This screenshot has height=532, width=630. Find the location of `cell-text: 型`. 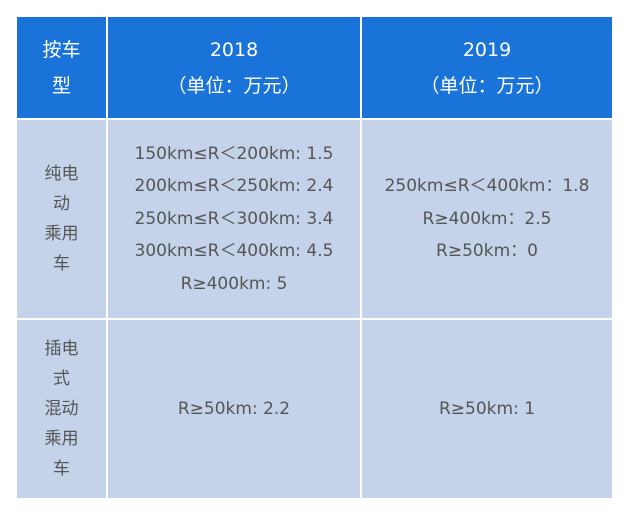

cell-text: 型 is located at coordinates (61, 85).